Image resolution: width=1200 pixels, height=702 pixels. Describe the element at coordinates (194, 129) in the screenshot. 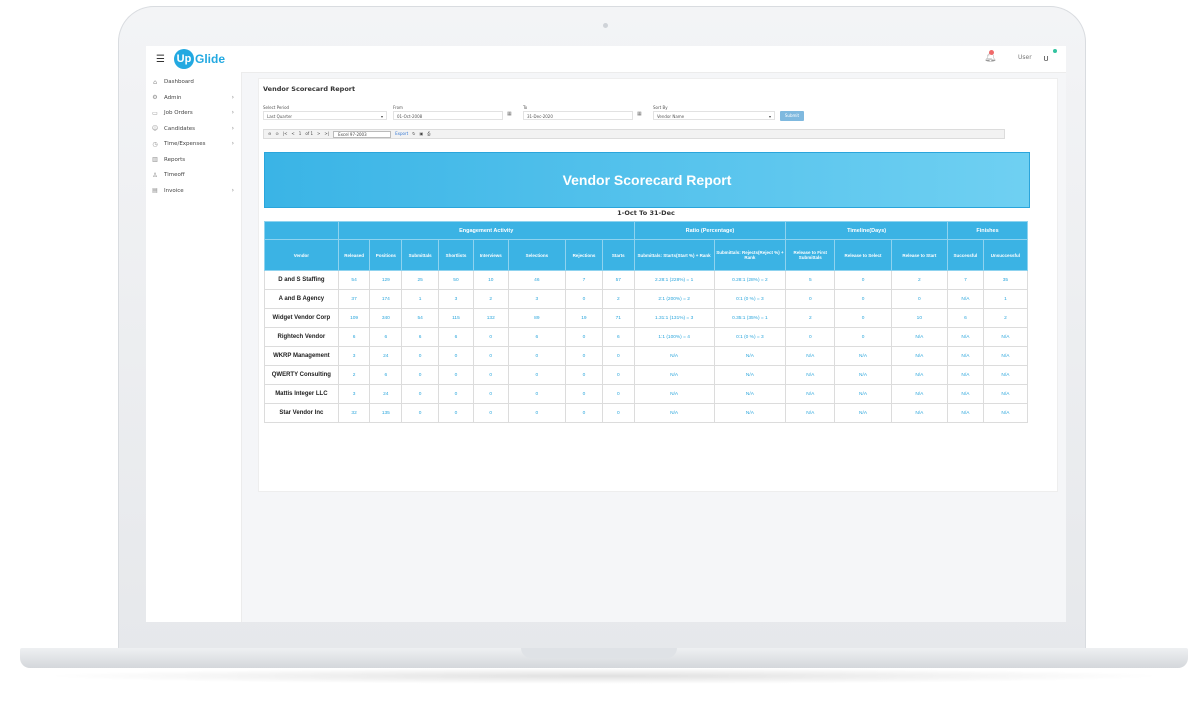

I see `sidebar-item: ☺ Candidates ›` at that location.